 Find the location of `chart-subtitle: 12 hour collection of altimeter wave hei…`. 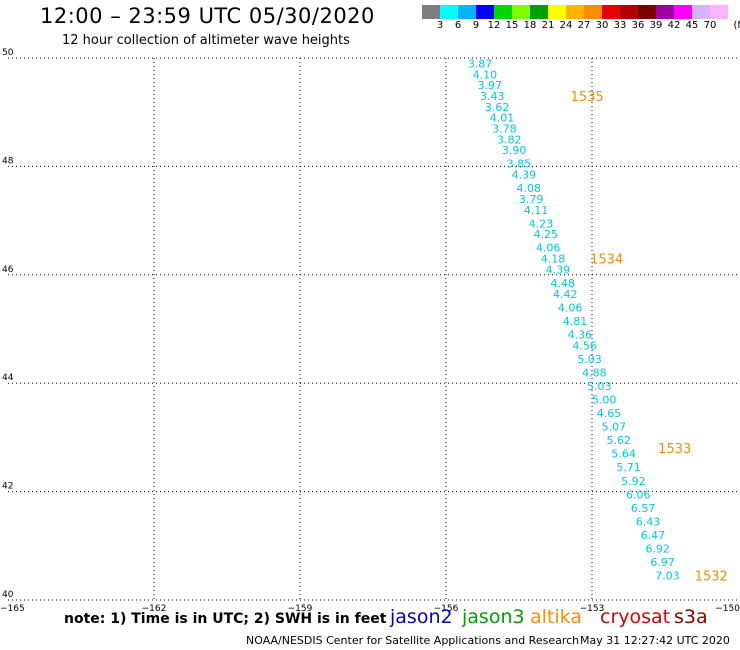

chart-subtitle: 12 hour collection of altimeter wave hei… is located at coordinates (206, 40).